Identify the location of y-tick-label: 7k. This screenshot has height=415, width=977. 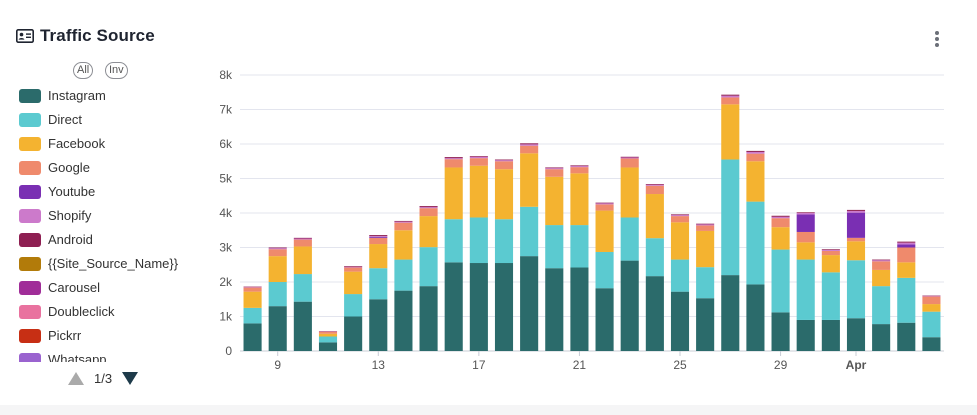
(226, 110).